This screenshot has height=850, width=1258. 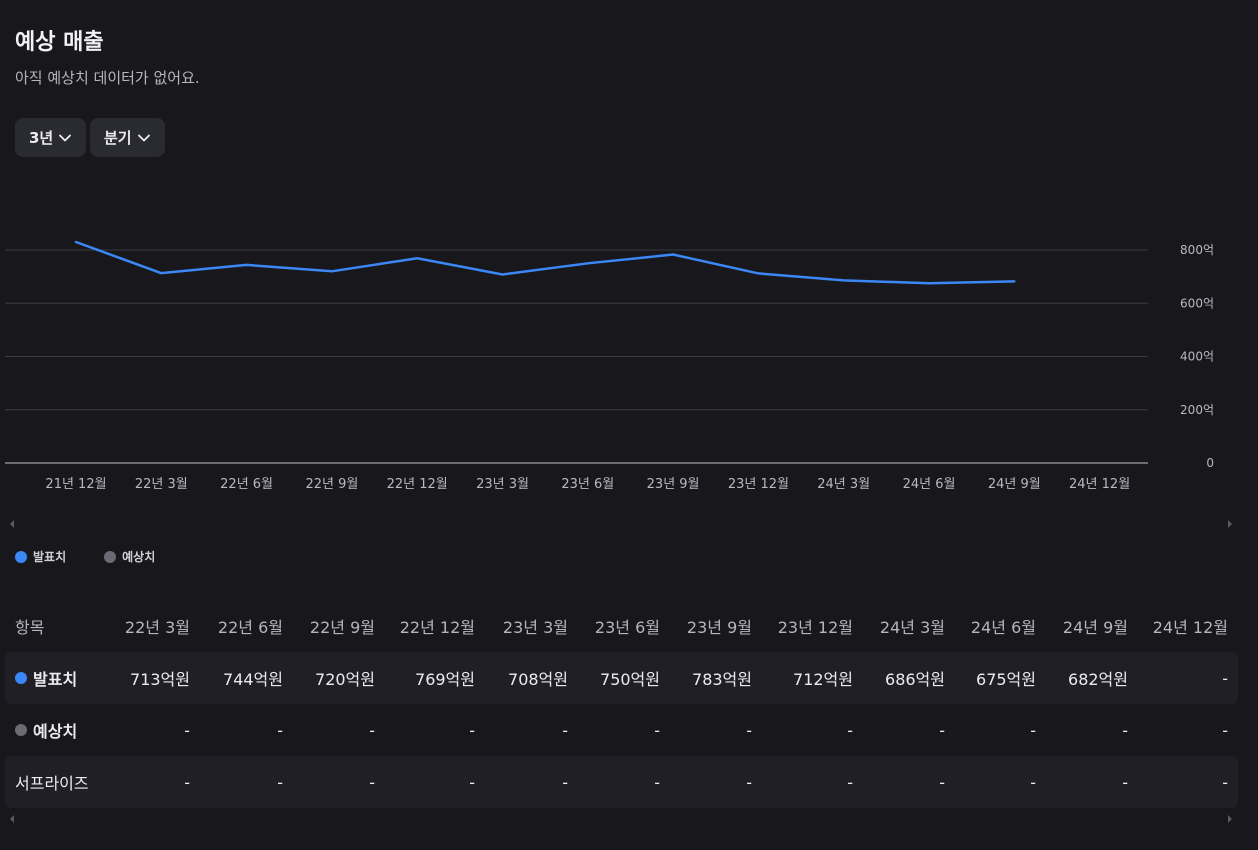 I want to click on legend-estimate: 예상치, so click(x=129, y=556).